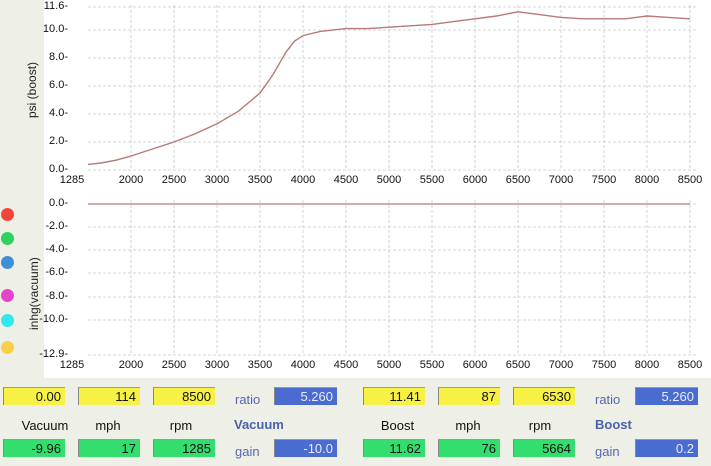 This screenshot has height=466, width=711. What do you see at coordinates (666, 448) in the screenshot?
I see `boost-gain-value: 0.2` at bounding box center [666, 448].